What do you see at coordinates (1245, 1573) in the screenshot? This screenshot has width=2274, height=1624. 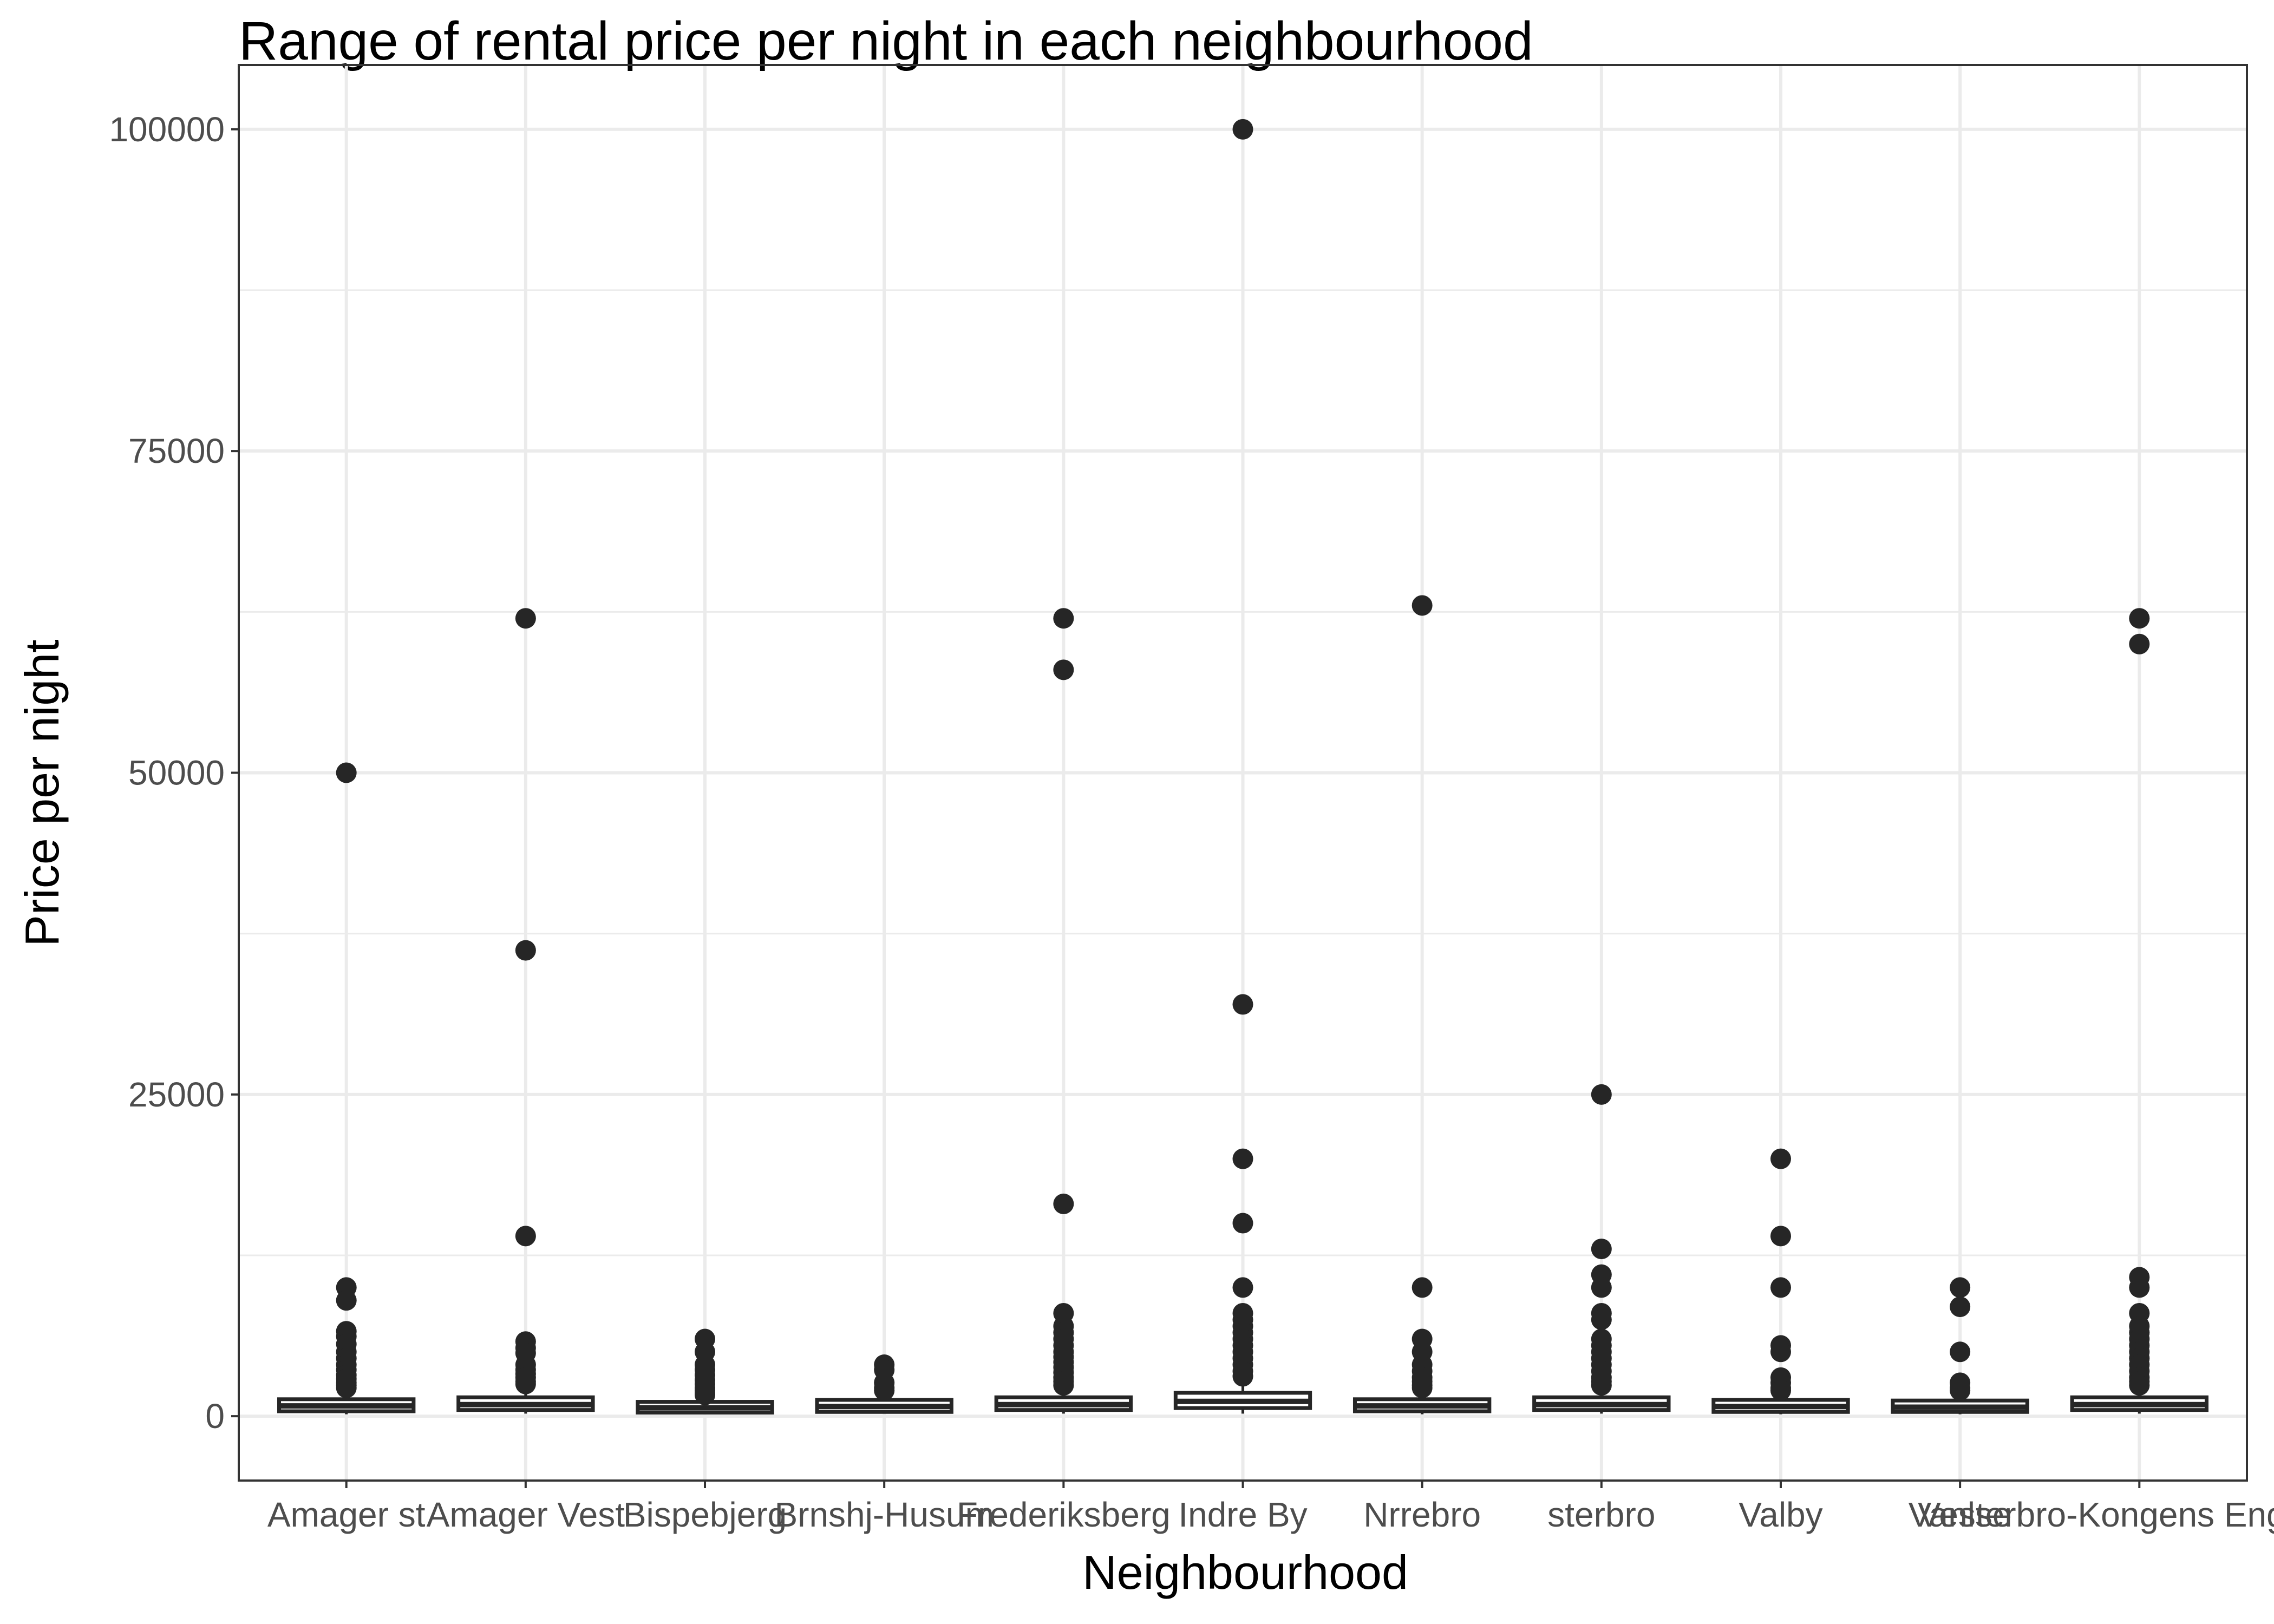 I see `x-axis-title: Neighbourhood` at bounding box center [1245, 1573].